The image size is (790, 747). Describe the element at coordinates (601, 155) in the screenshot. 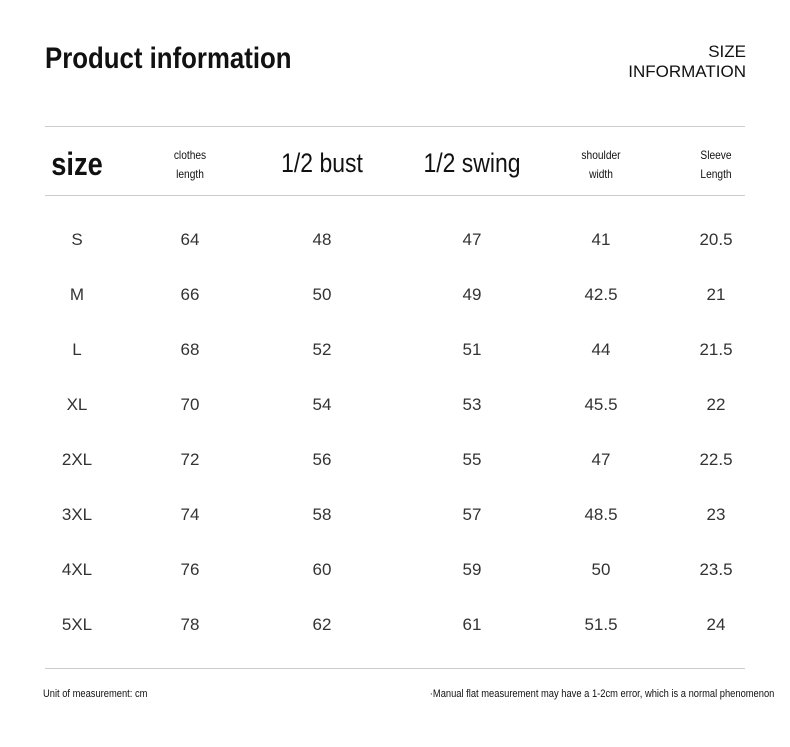

I see `column-header-line: shoulder` at that location.